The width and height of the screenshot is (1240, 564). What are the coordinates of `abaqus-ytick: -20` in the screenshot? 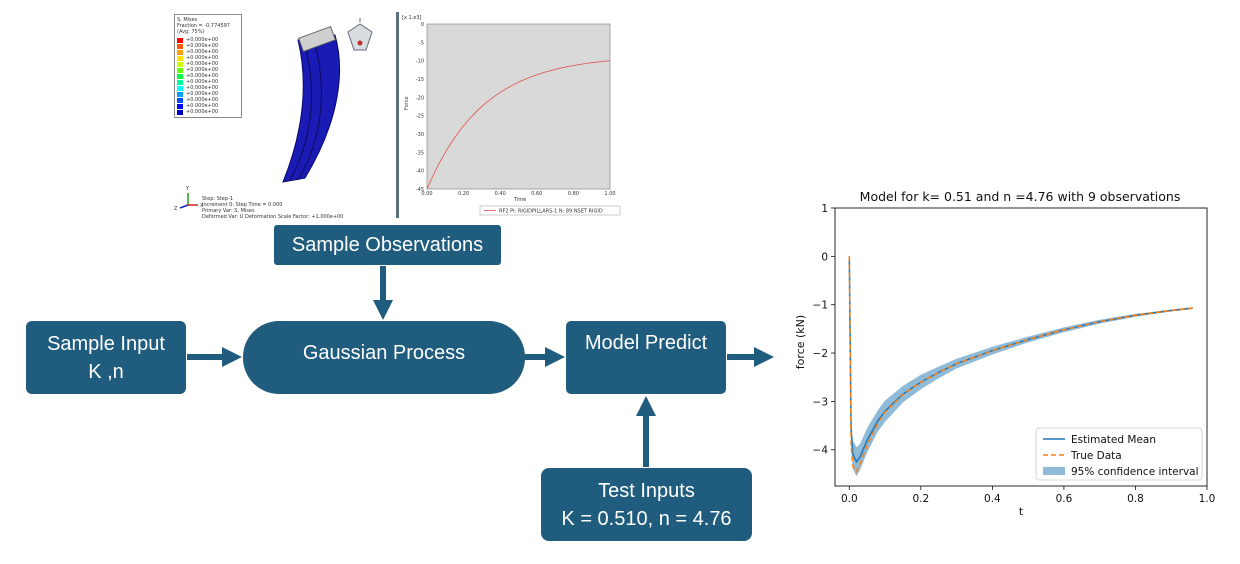 It's located at (420, 98).